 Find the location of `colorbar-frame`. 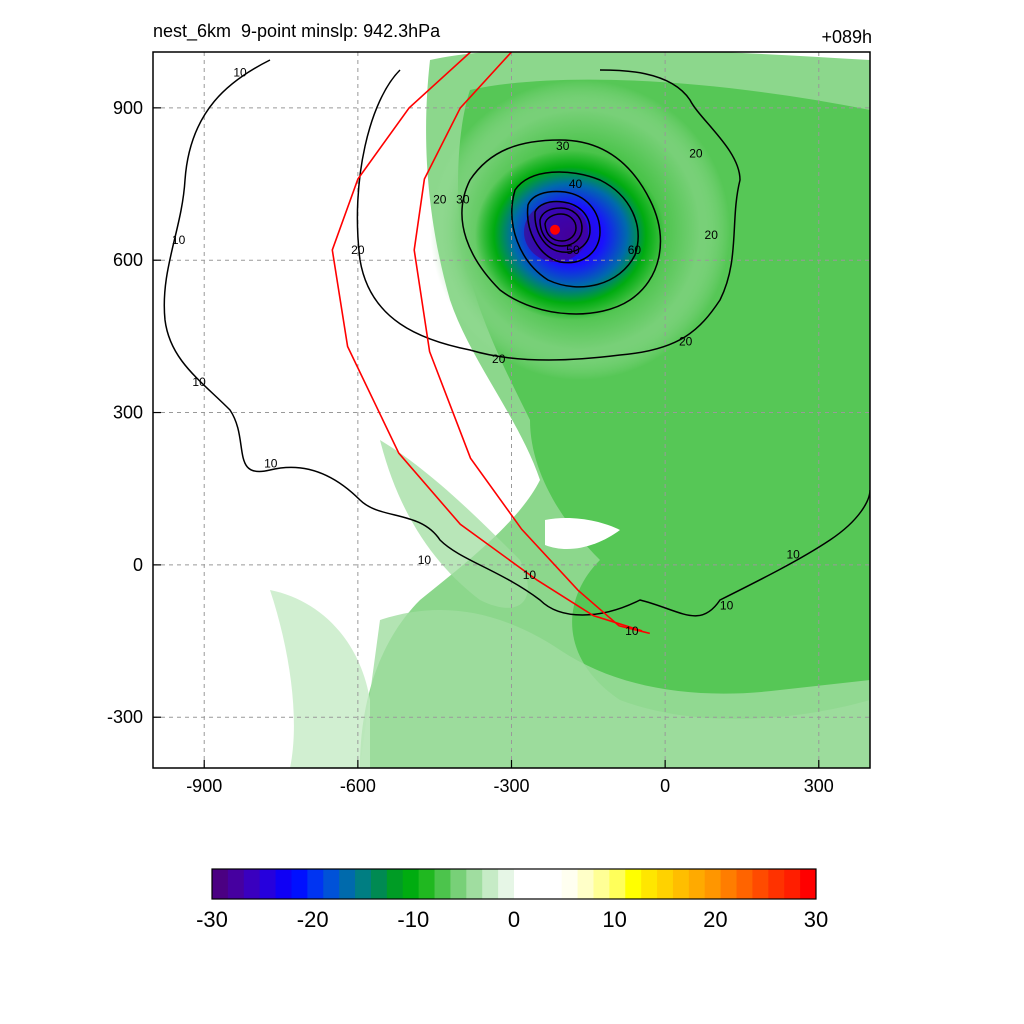

colorbar-frame is located at coordinates (514, 884).